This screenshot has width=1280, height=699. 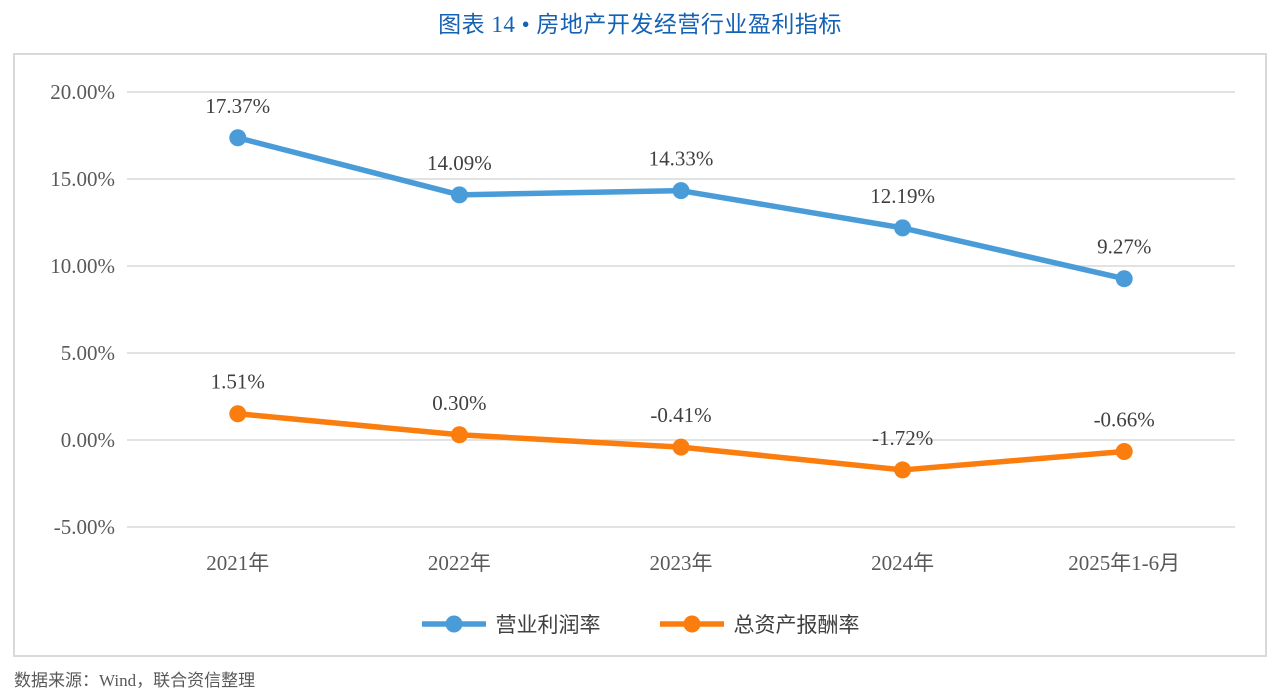 What do you see at coordinates (82, 179) in the screenshot?
I see `y-tick-label: 15.00%` at bounding box center [82, 179].